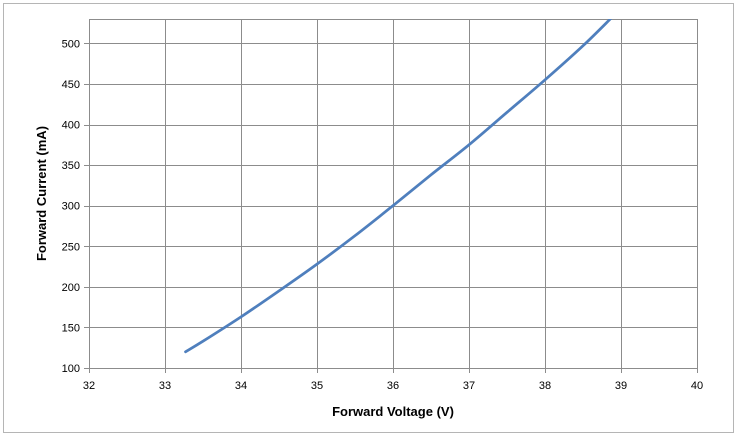 The width and height of the screenshot is (738, 437). Describe the element at coordinates (621, 386) in the screenshot. I see `x-tick-label: 39` at that location.